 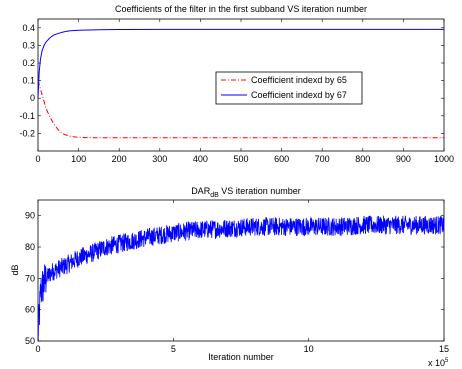 What do you see at coordinates (444, 159) in the screenshot?
I see `top-x-tick-label: 1000` at bounding box center [444, 159].